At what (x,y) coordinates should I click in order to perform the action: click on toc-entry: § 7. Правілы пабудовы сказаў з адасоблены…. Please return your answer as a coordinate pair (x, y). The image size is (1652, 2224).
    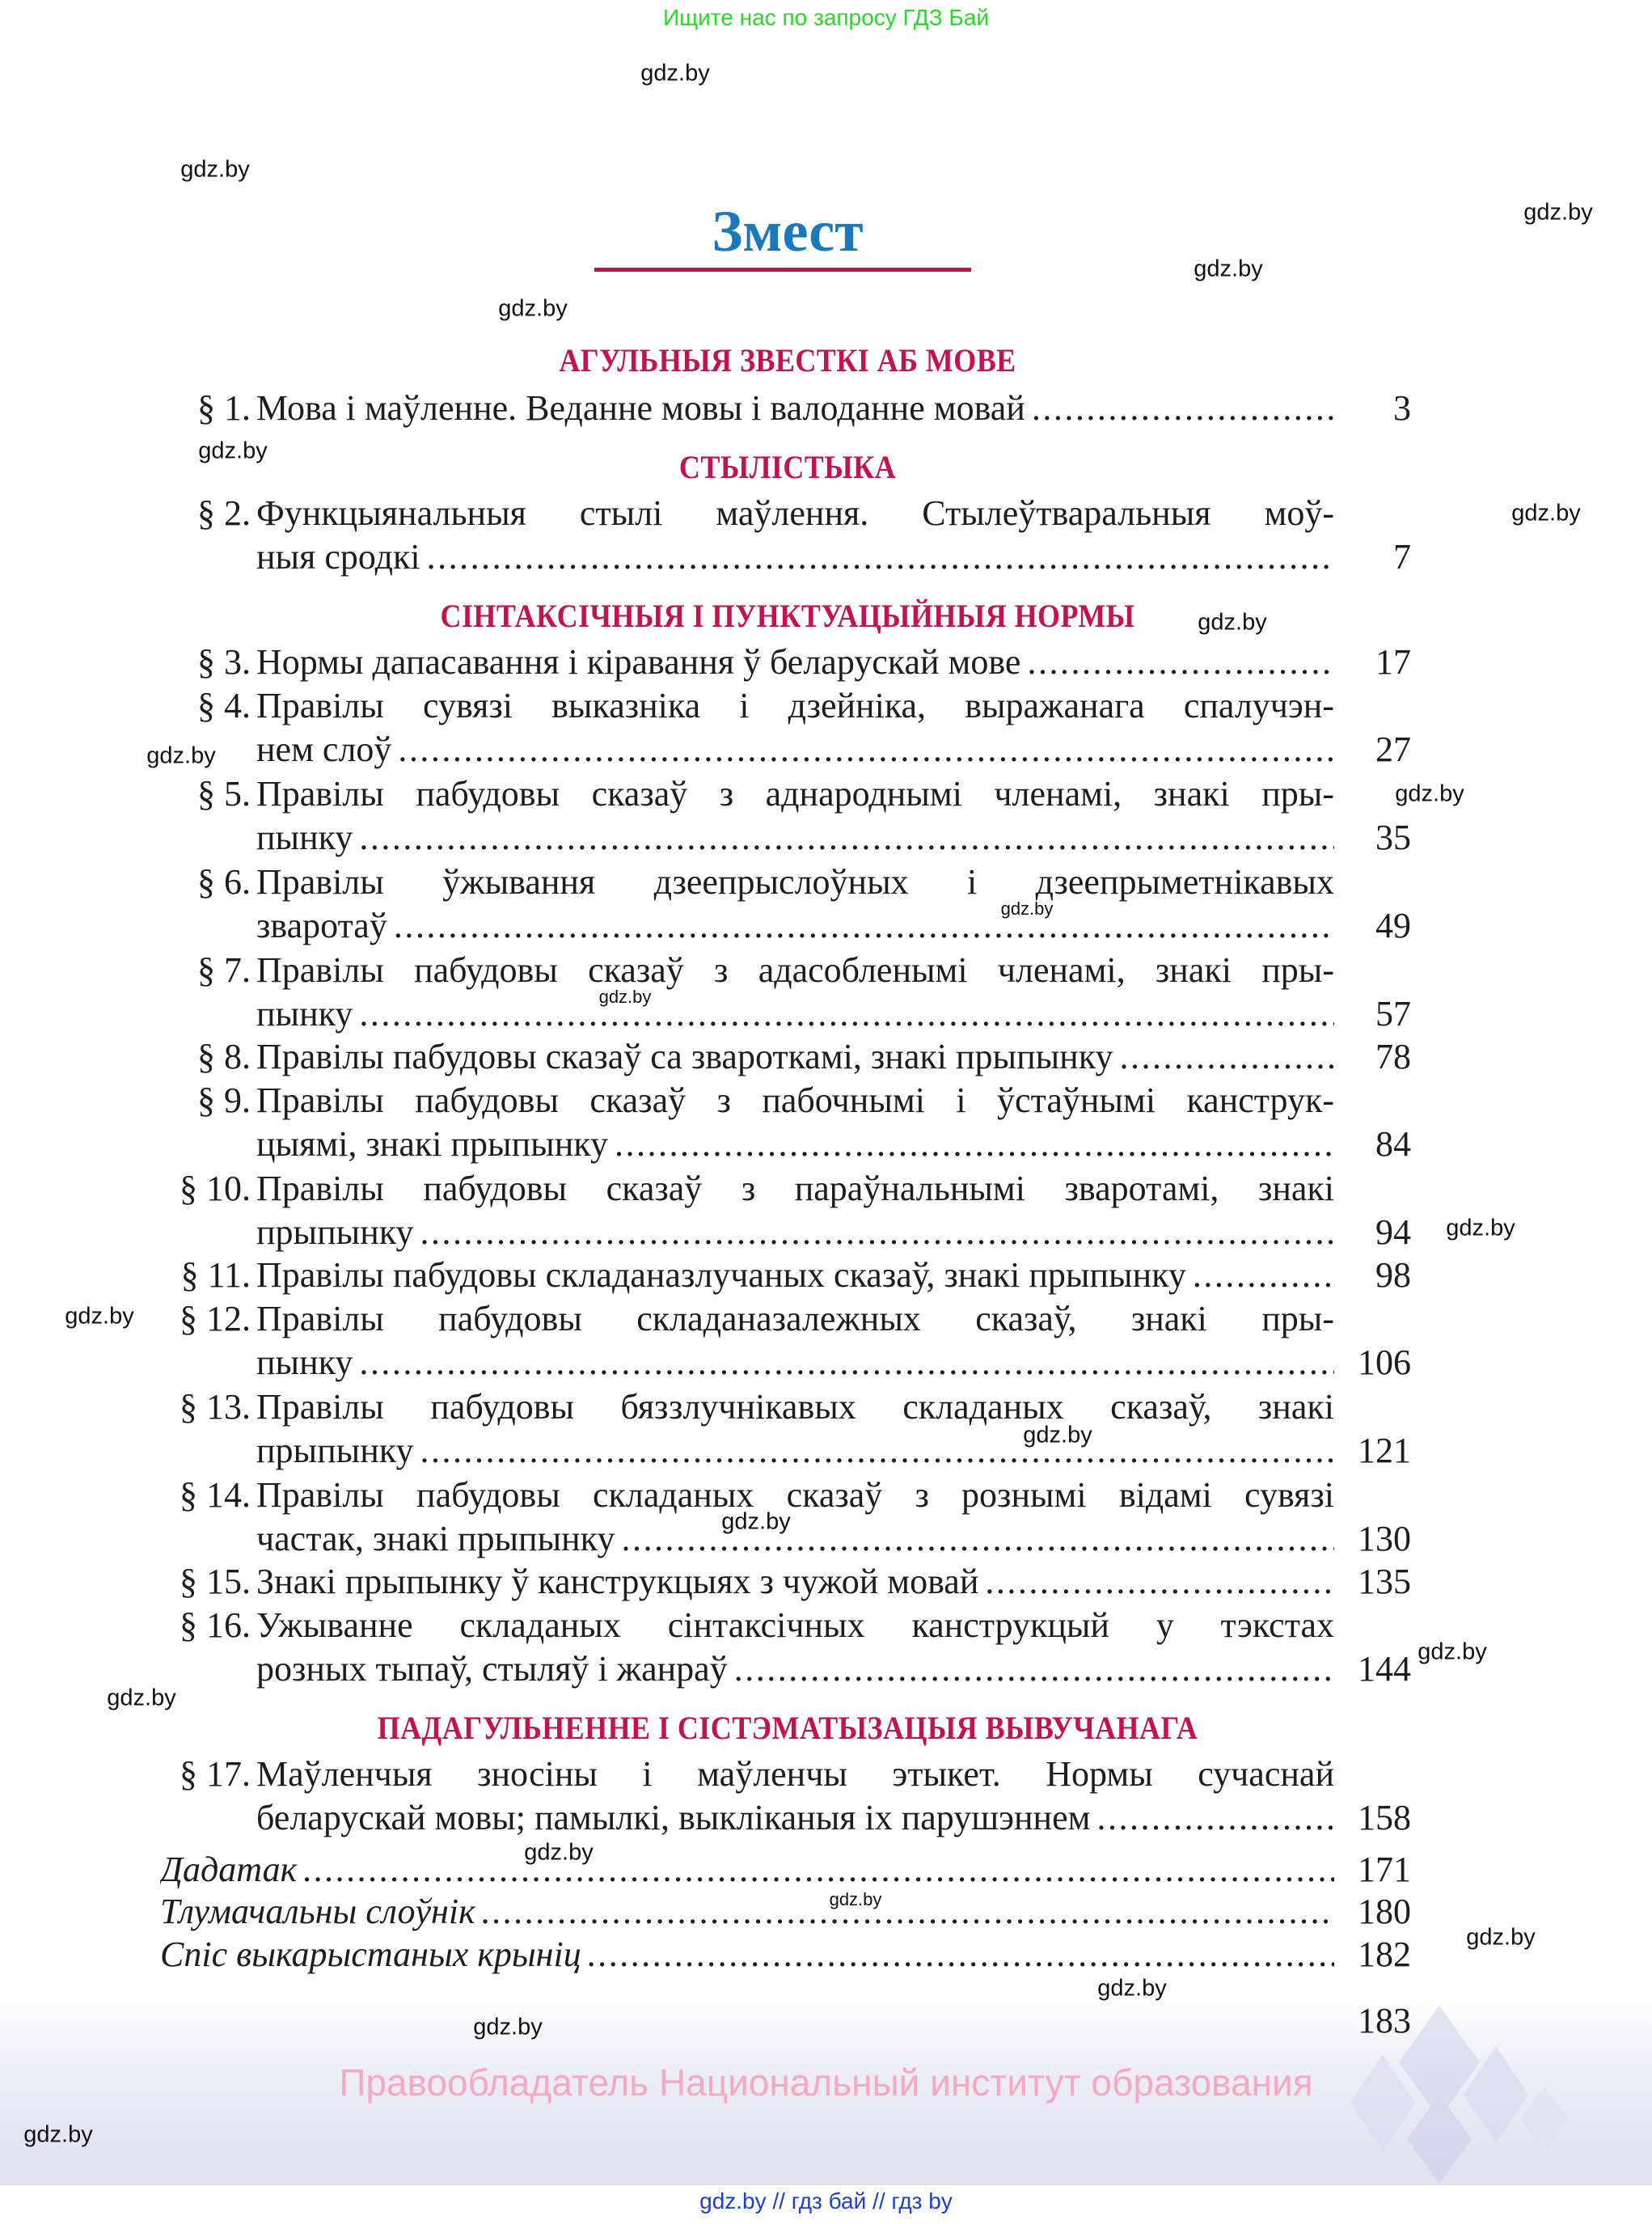
    Looking at the image, I should click on (711, 993).